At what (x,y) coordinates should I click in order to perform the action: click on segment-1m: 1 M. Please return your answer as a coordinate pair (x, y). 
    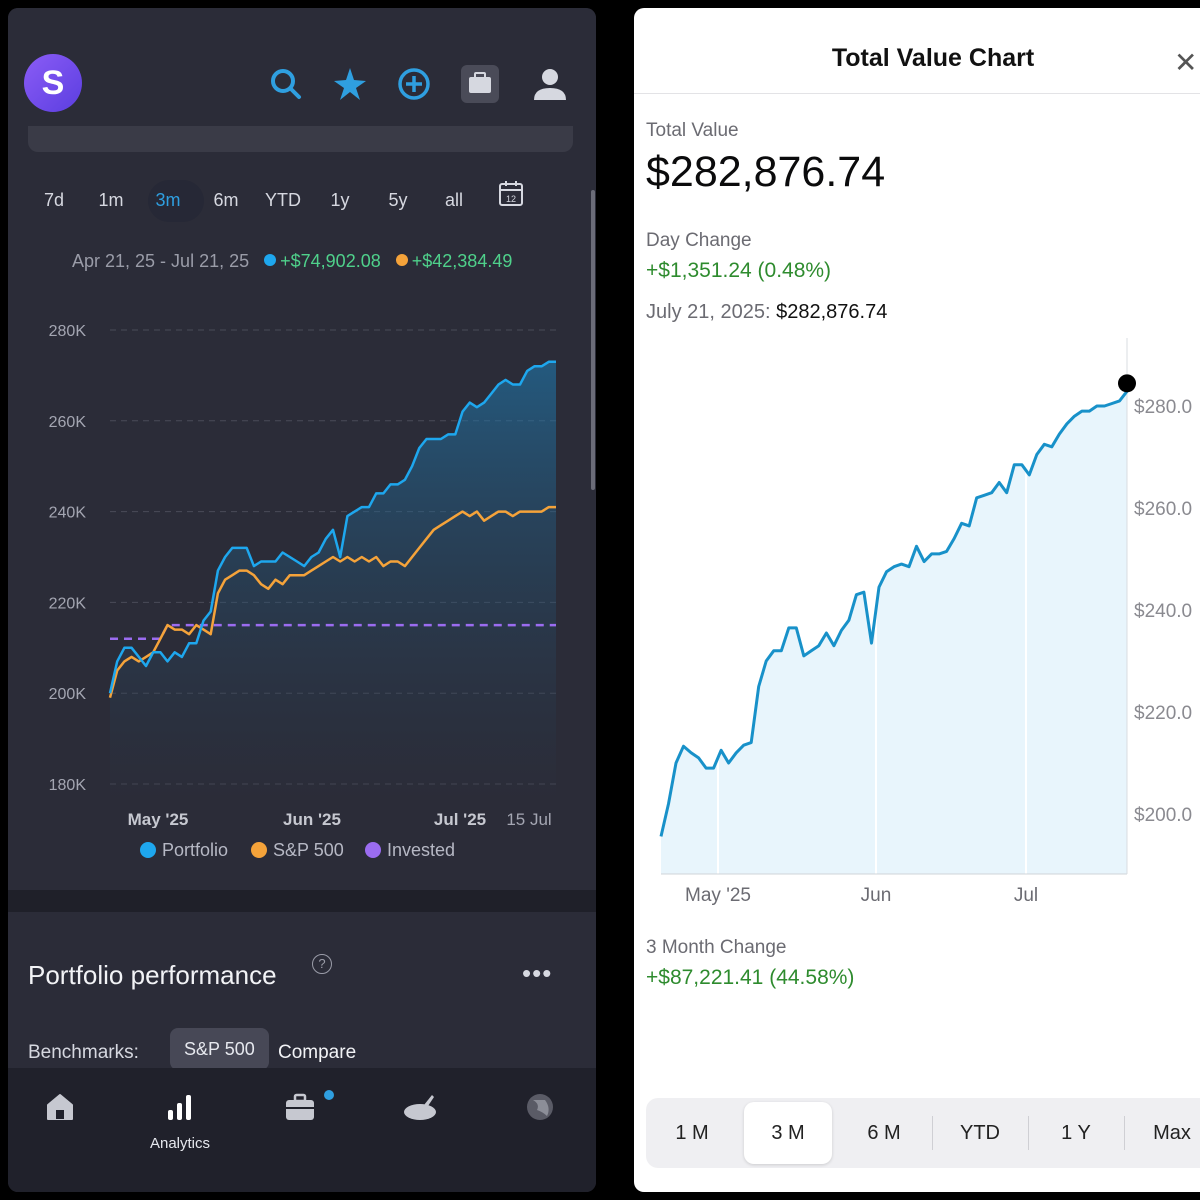
    Looking at the image, I should click on (692, 1133).